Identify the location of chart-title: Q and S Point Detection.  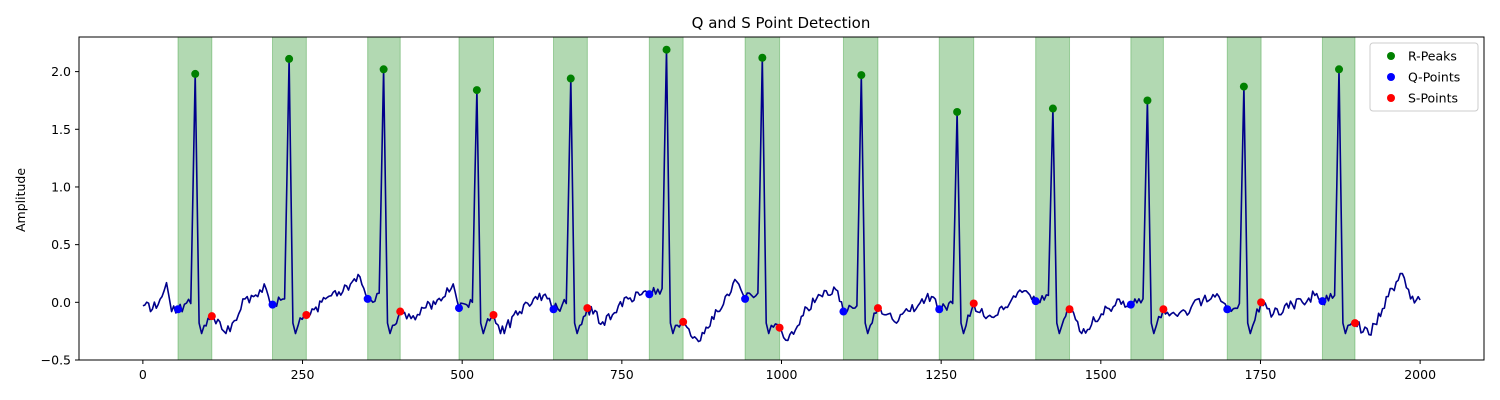
(781, 23).